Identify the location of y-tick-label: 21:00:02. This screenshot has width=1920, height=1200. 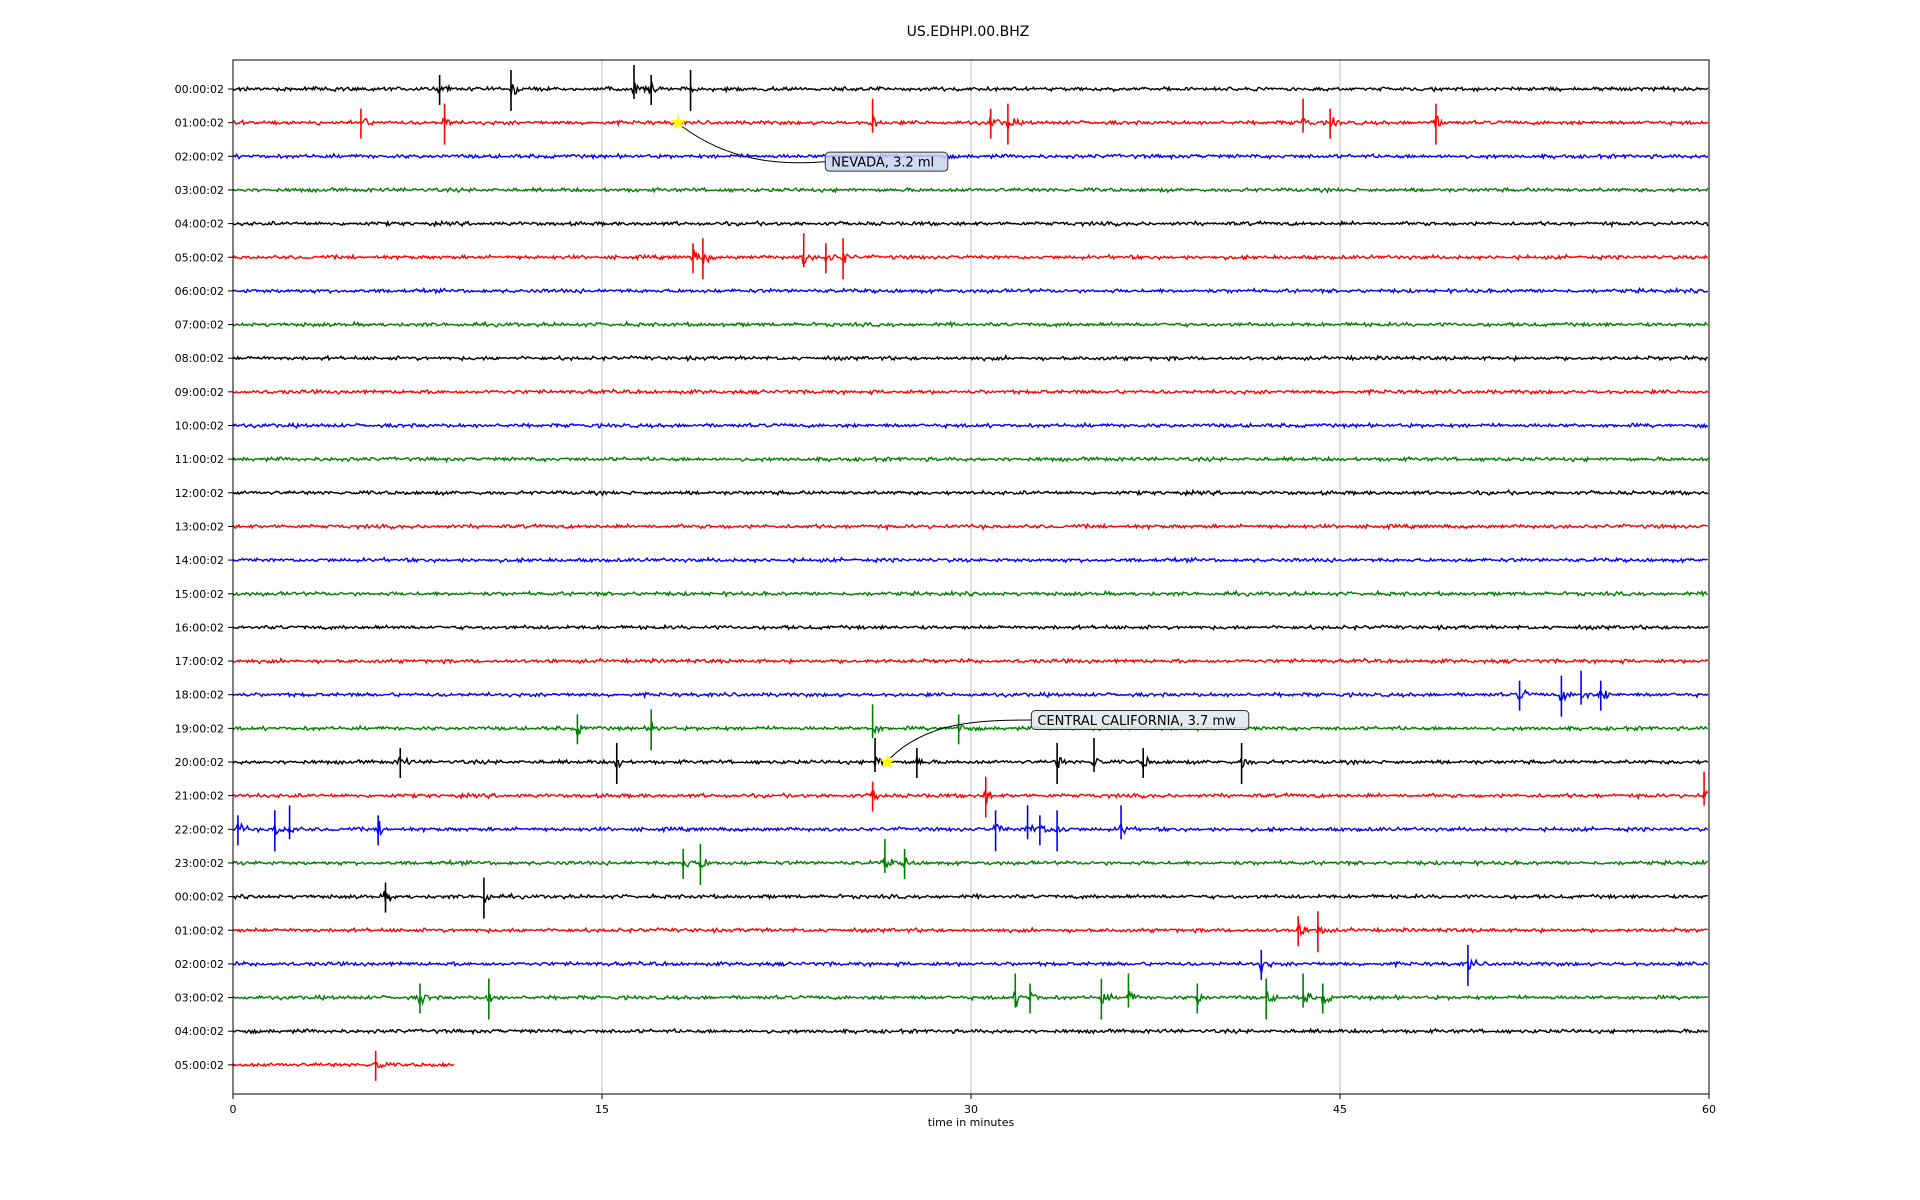
(199, 796).